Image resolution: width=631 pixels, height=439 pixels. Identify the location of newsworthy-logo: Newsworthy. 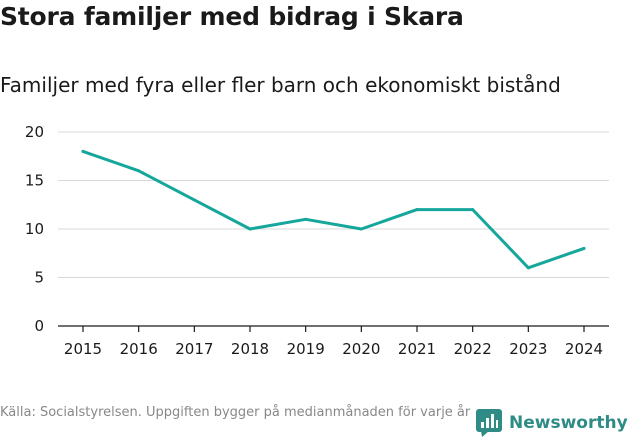
(552, 423).